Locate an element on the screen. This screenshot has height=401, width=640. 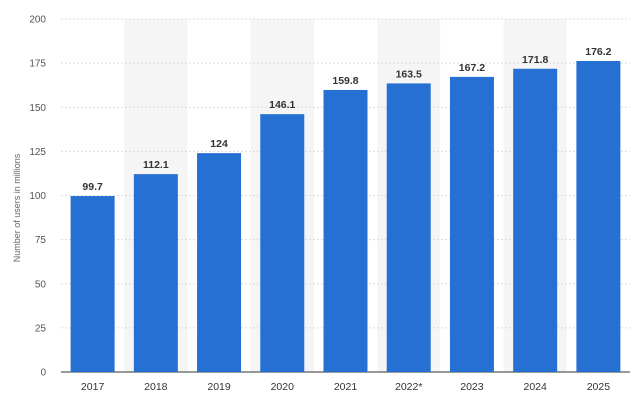
y-tick-label: 175 is located at coordinates (37, 64).